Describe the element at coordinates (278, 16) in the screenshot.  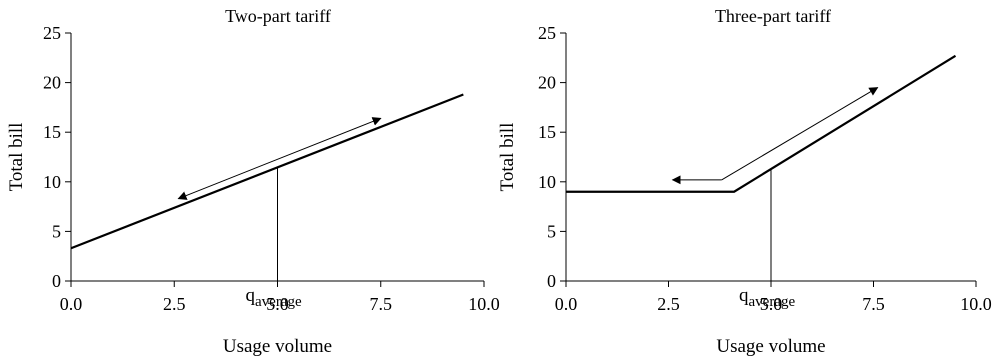
I see `chart-title: Two-part tariff` at that location.